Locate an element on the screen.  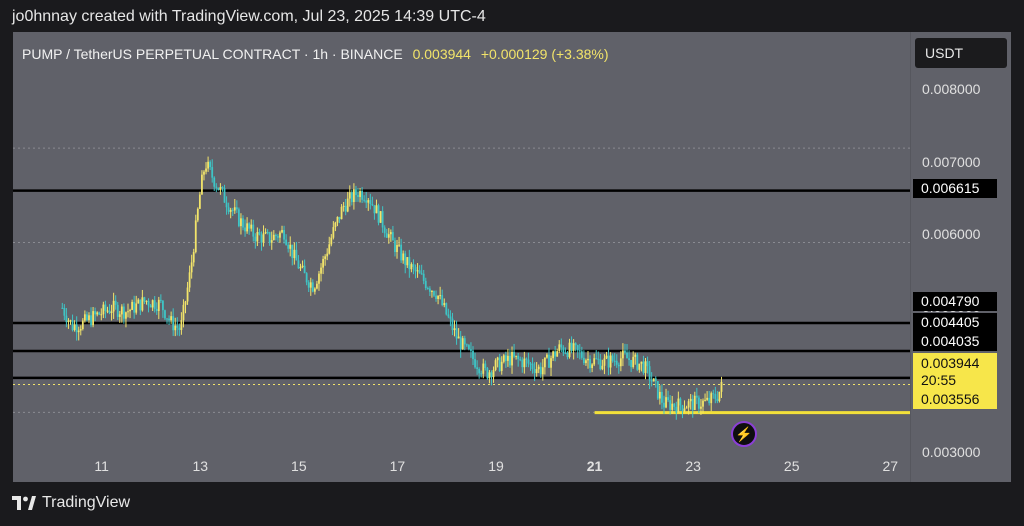
time-tick-0: 11 is located at coordinates (101, 466).